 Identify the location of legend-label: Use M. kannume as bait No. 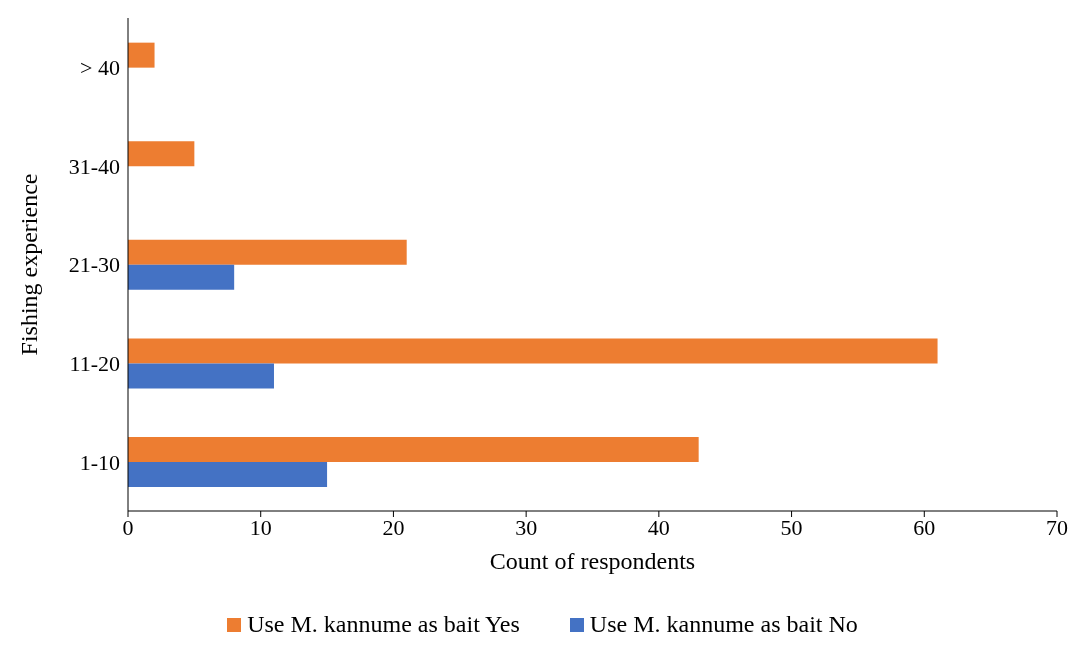
(723, 624).